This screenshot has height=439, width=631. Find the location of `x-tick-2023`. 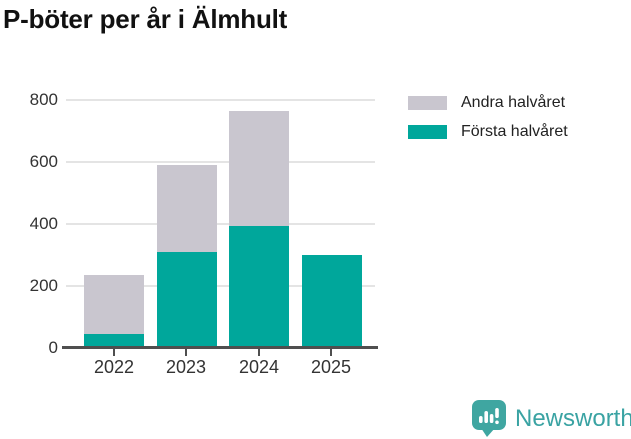

x-tick-2023 is located at coordinates (186, 352).